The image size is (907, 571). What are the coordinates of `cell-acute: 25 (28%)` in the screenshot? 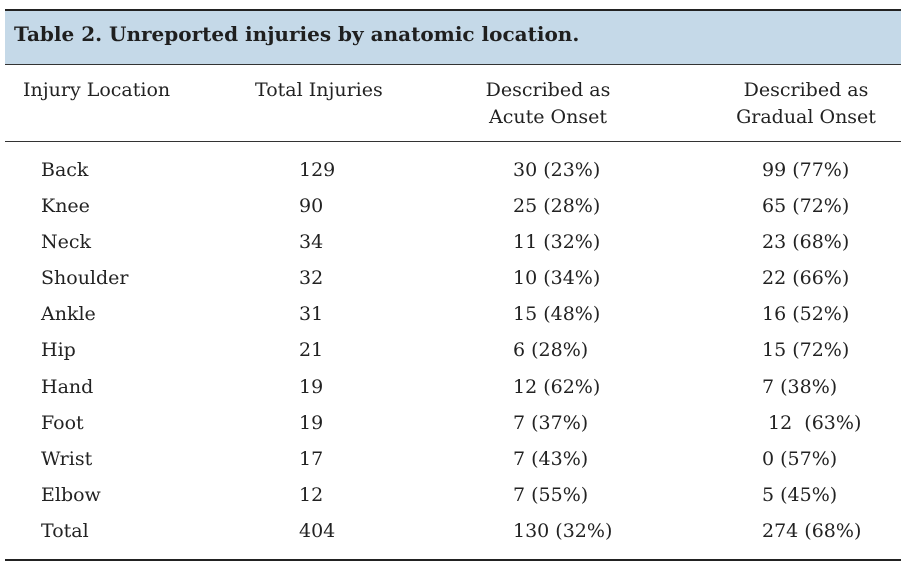 It's located at (557, 206).